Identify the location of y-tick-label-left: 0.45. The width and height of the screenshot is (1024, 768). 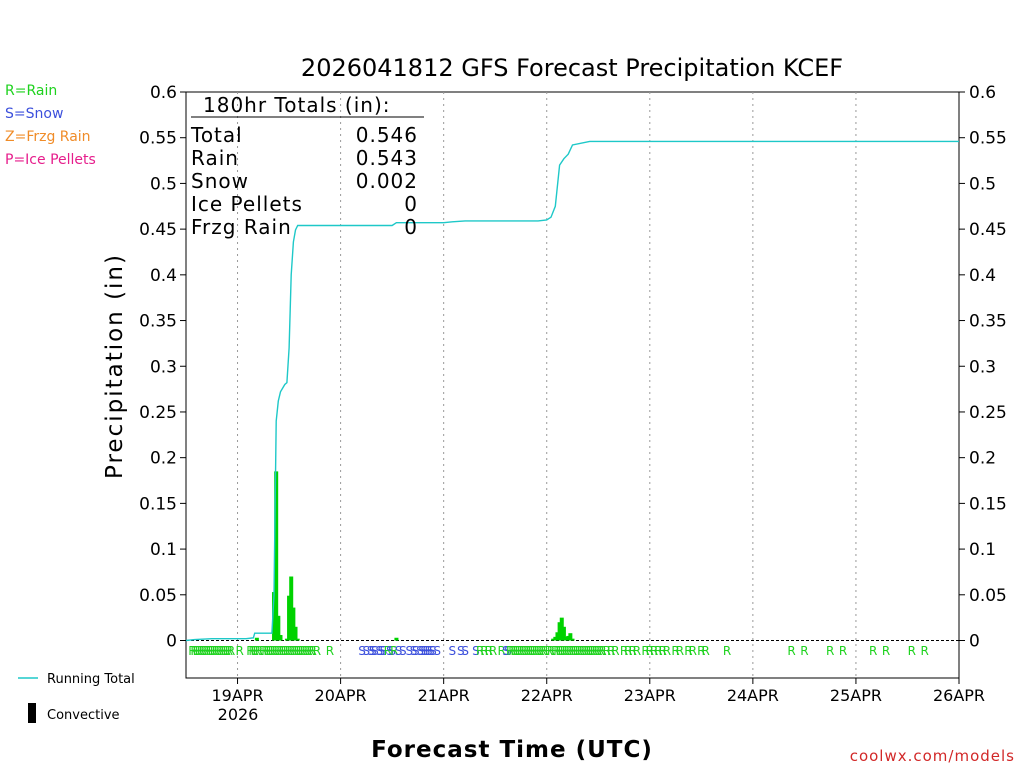
(158, 230).